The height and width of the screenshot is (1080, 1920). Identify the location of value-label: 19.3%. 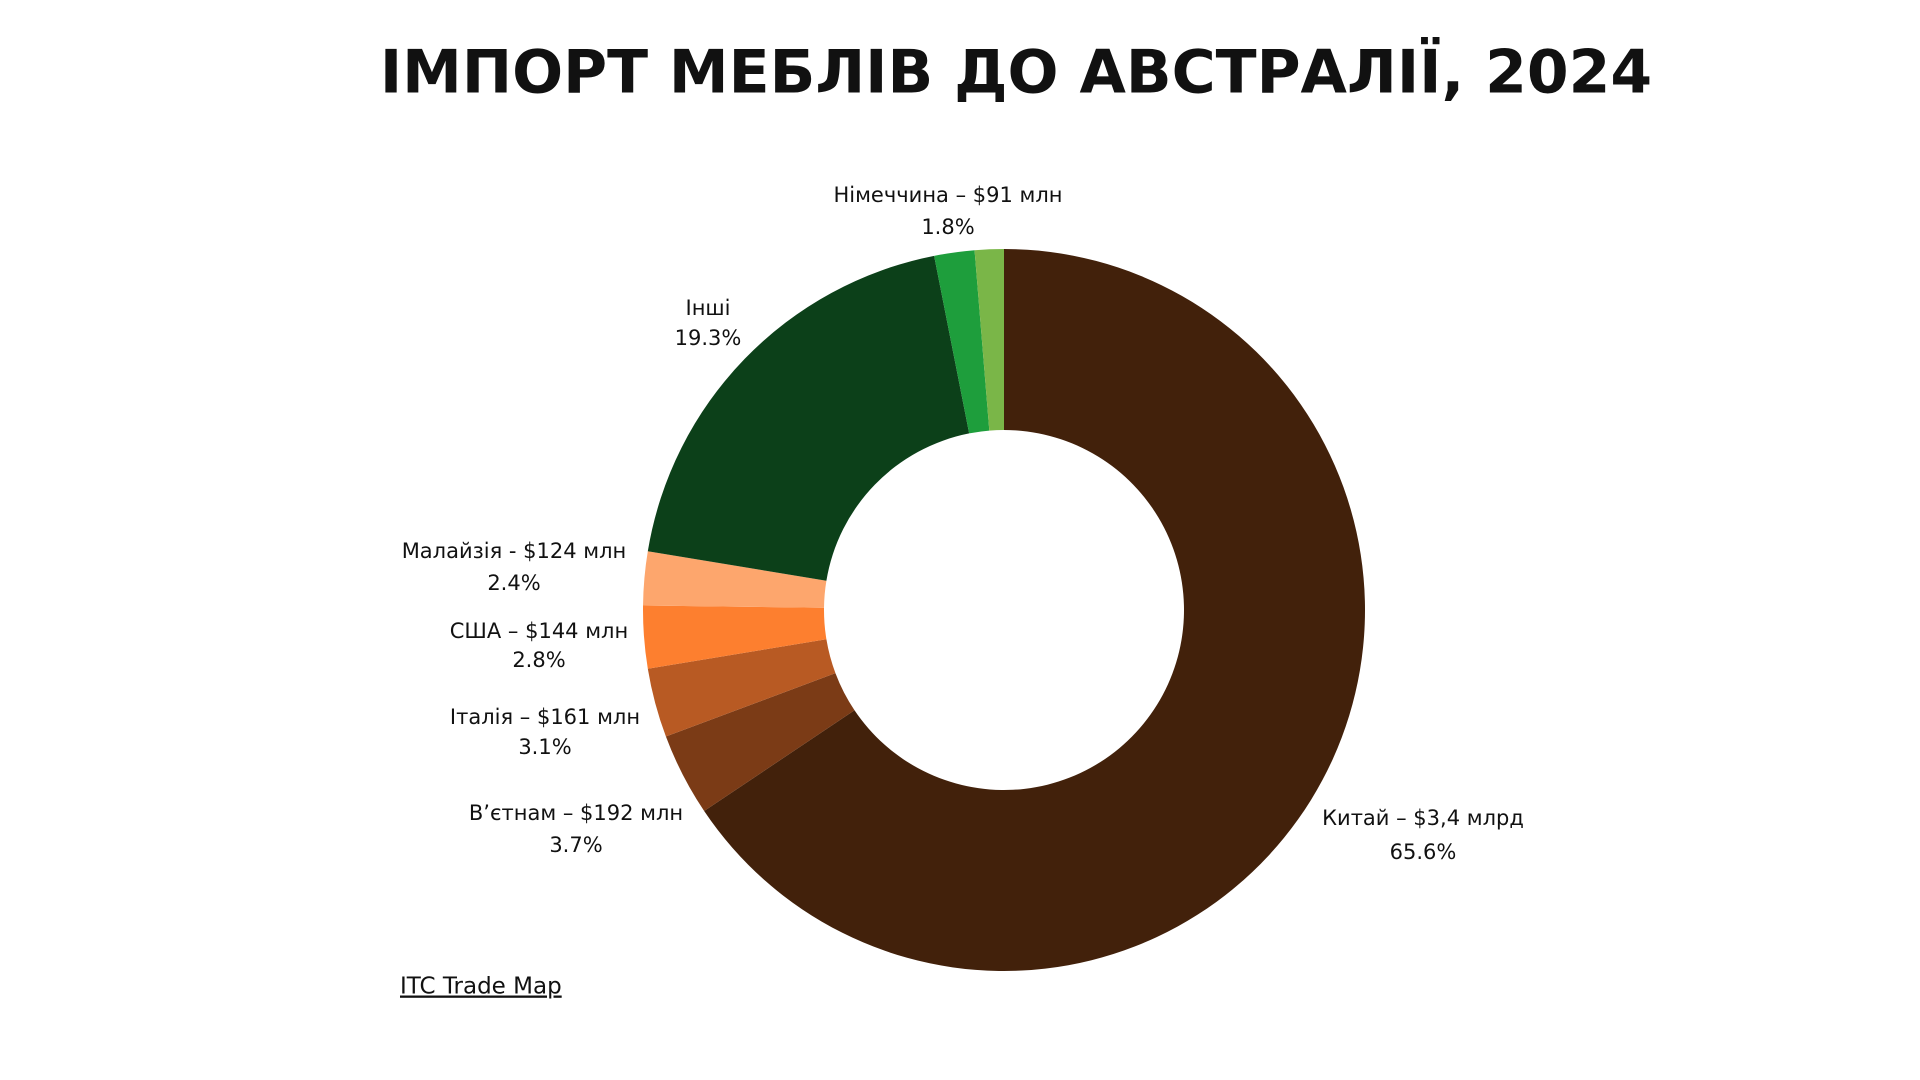
(708, 338).